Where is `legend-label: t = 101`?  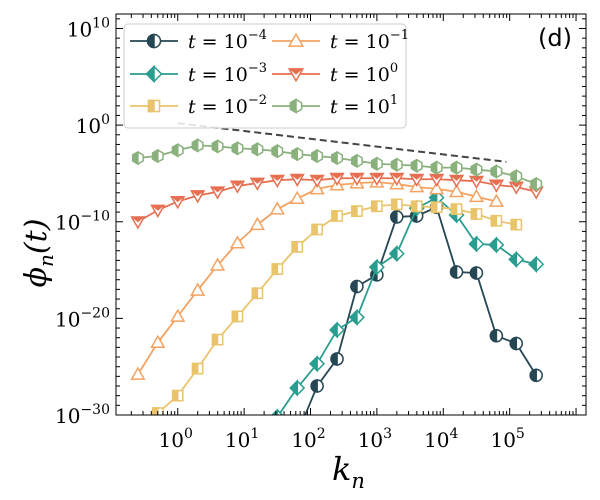 legend-label: t = 101 is located at coordinates (364, 105).